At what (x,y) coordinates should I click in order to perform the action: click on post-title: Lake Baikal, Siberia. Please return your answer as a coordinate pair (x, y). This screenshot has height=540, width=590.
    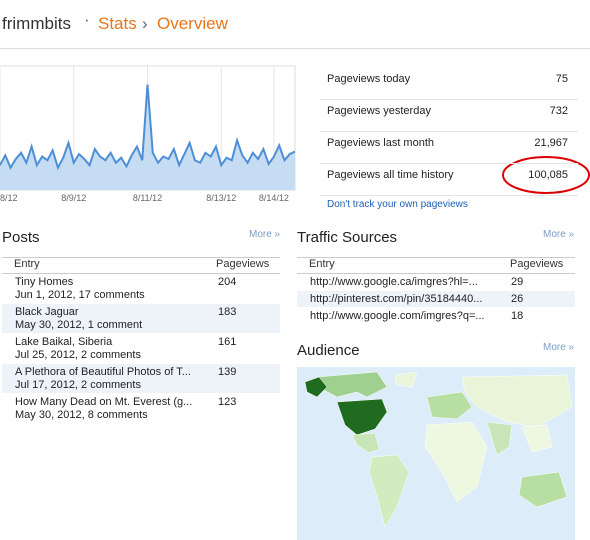
    Looking at the image, I should click on (64, 342).